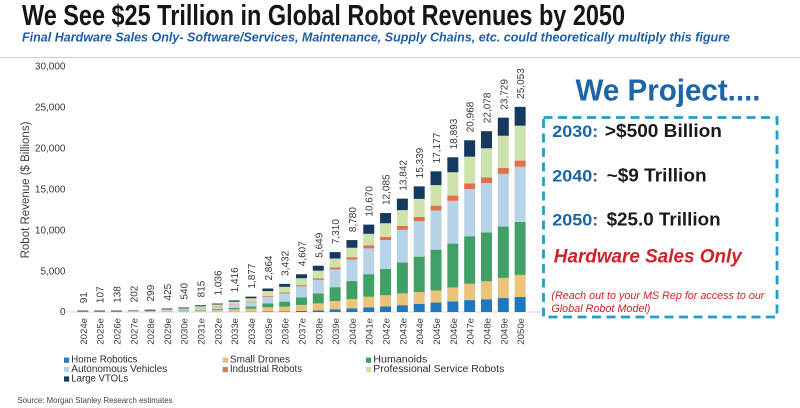 The image size is (800, 408). What do you see at coordinates (575, 220) in the screenshot?
I see `svg-text: 2050:` at bounding box center [575, 220].